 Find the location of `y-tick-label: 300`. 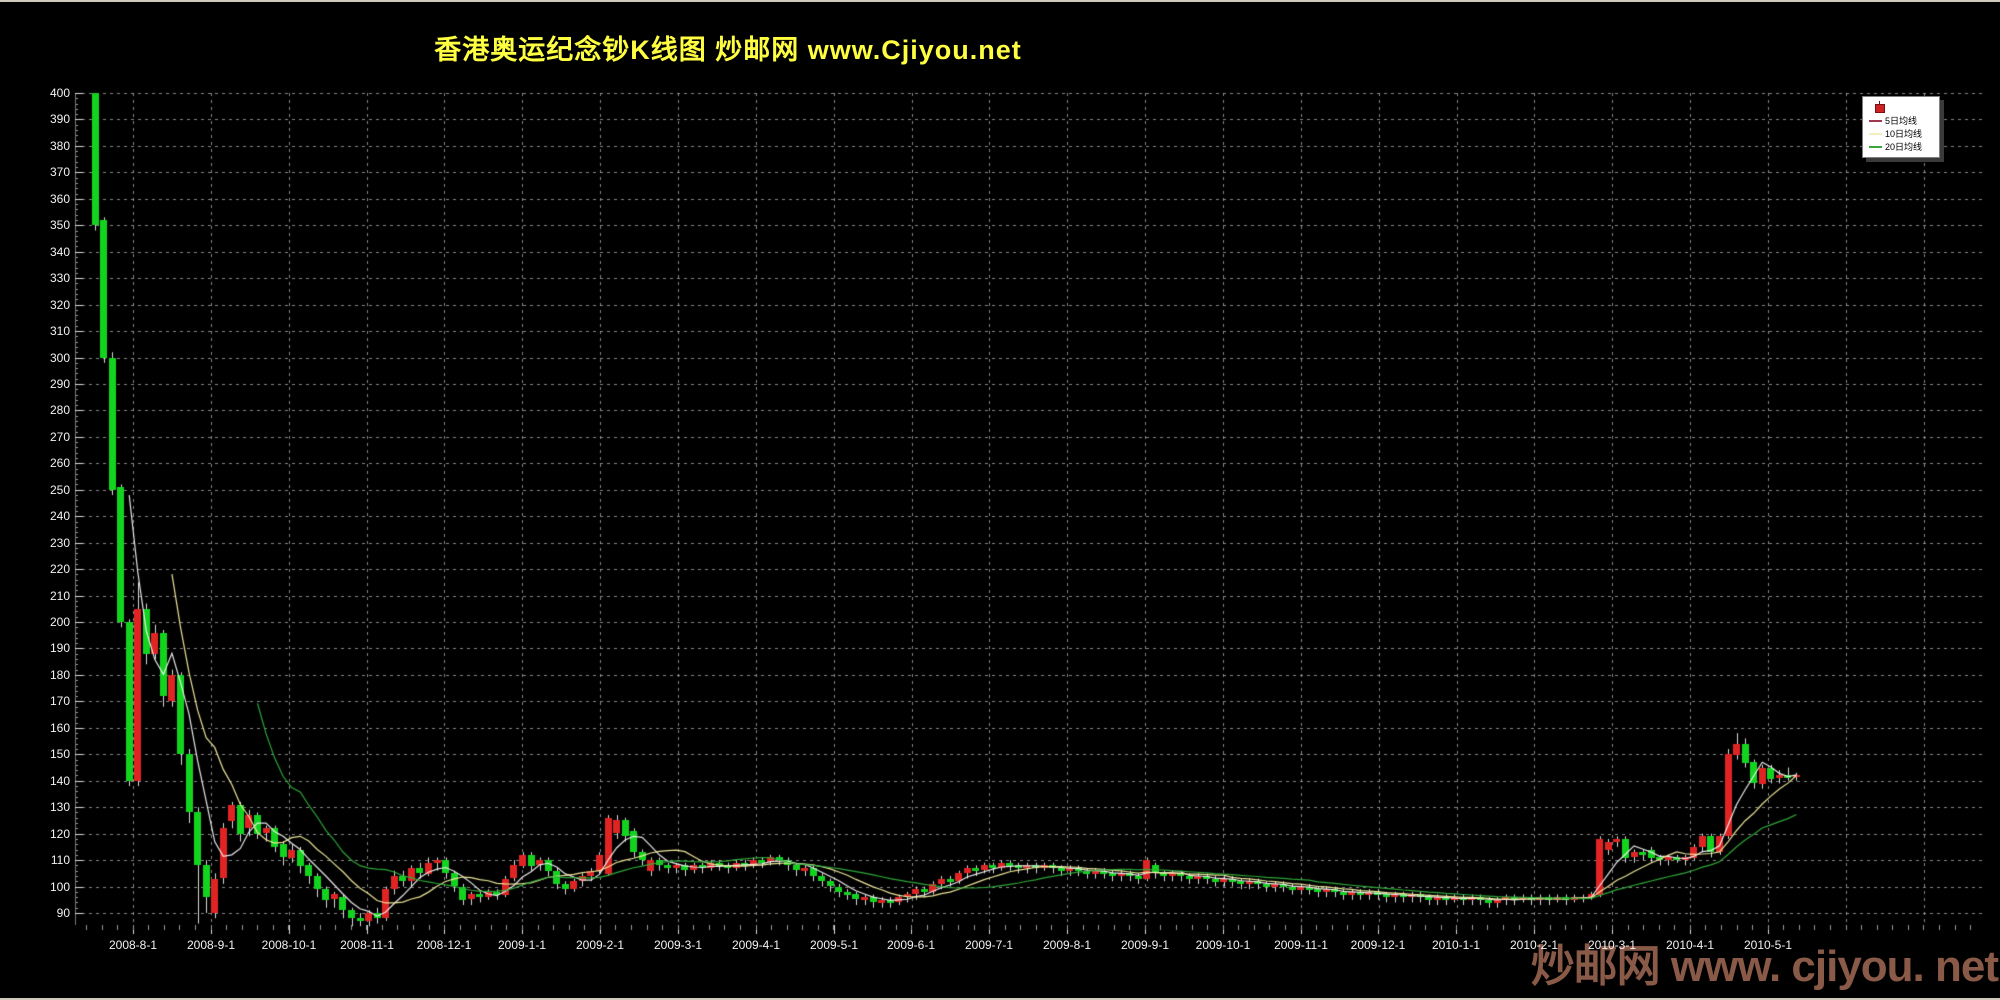

y-tick-label: 300 is located at coordinates (59, 357).